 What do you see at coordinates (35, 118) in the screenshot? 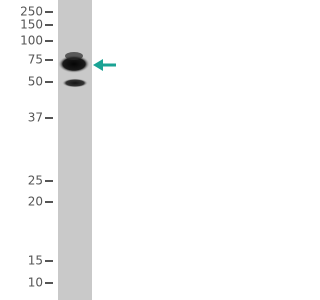
I see `marker-label: 37` at bounding box center [35, 118].